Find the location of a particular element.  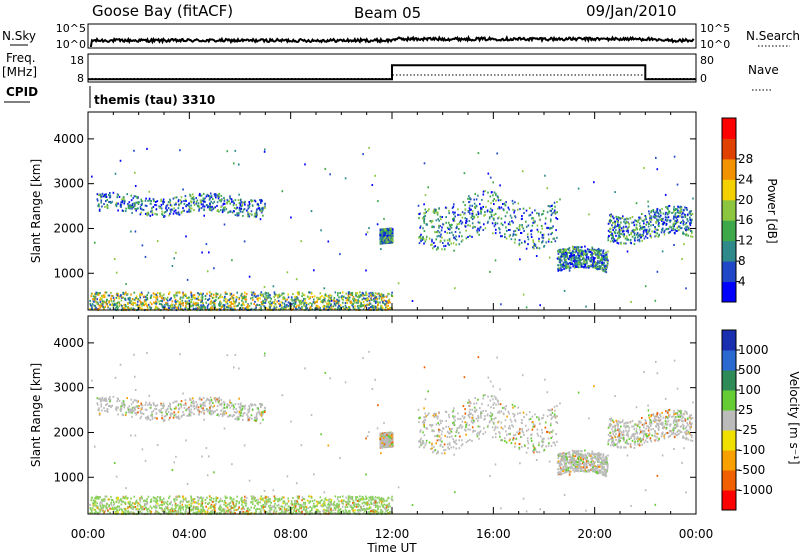

colorbar-segment is located at coordinates (729, 272).